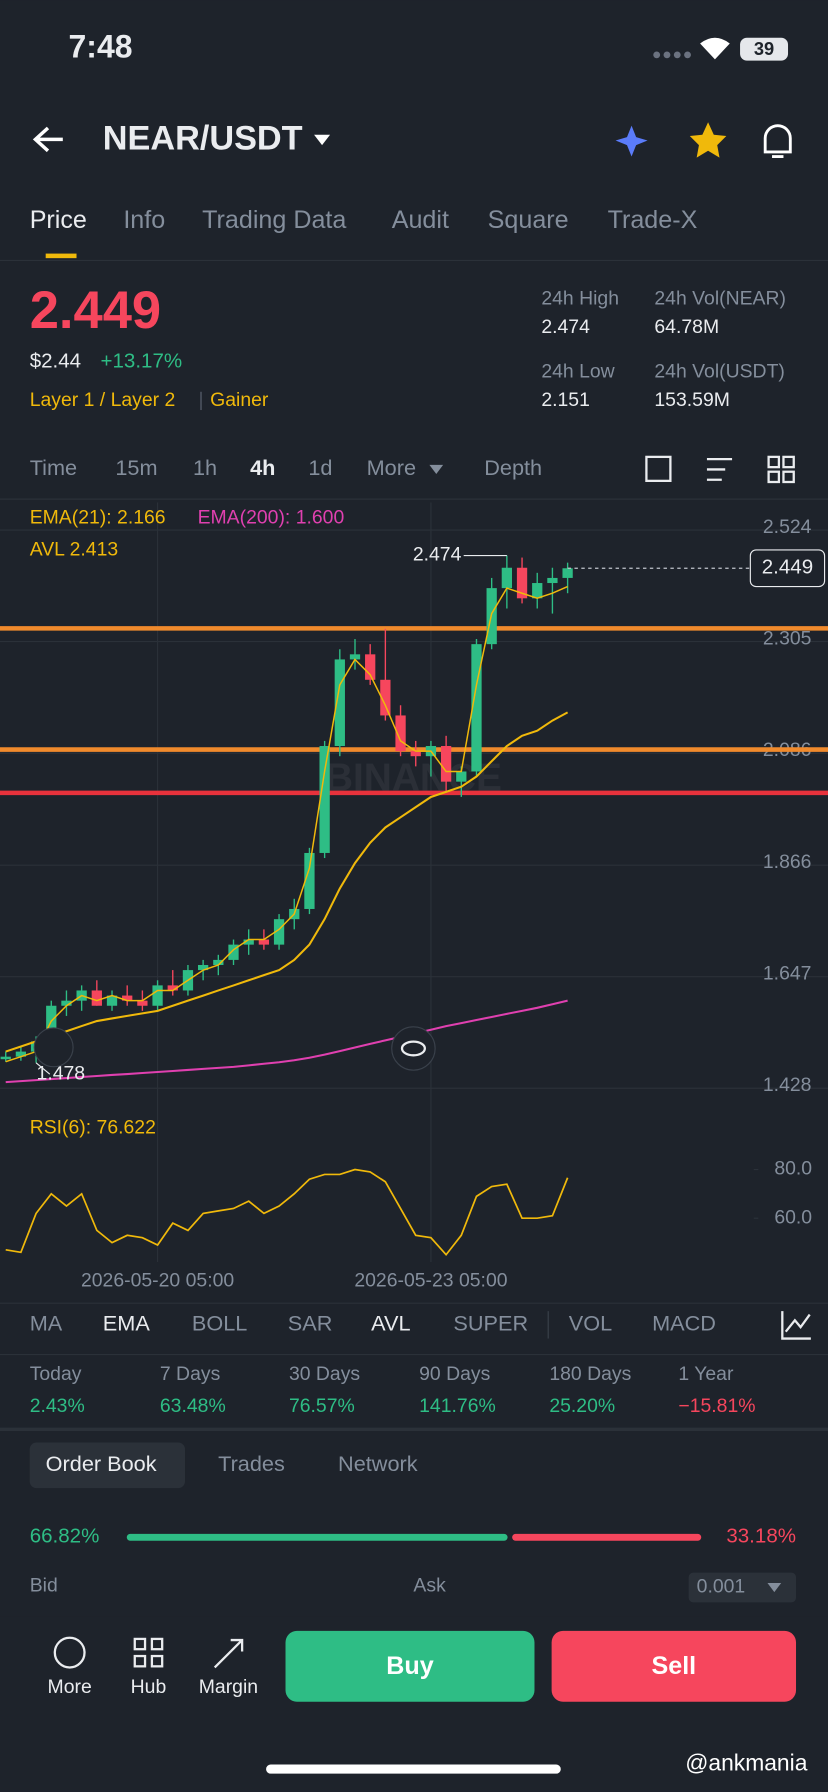 Image resolution: width=828 pixels, height=1792 pixels. I want to click on legend-entry: EMA(21): 2.166, so click(98, 518).